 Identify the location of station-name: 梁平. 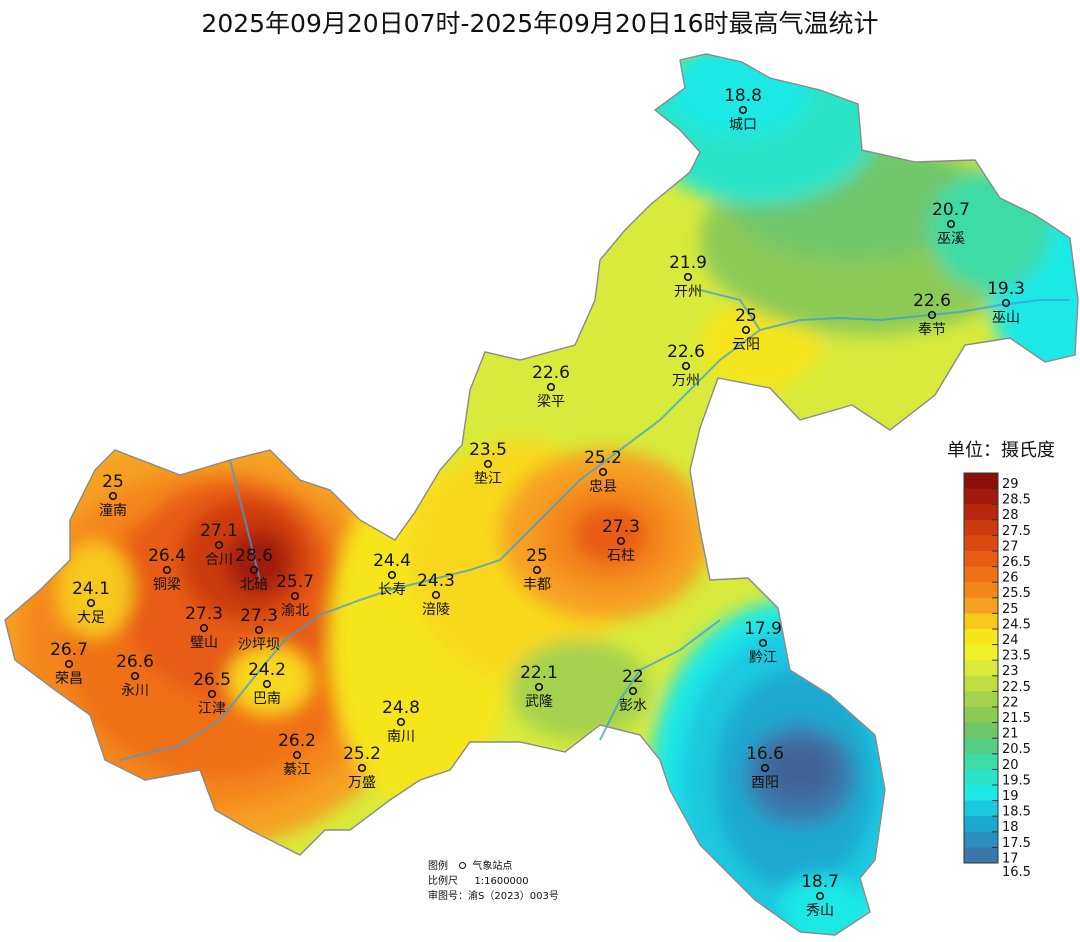
(551, 402).